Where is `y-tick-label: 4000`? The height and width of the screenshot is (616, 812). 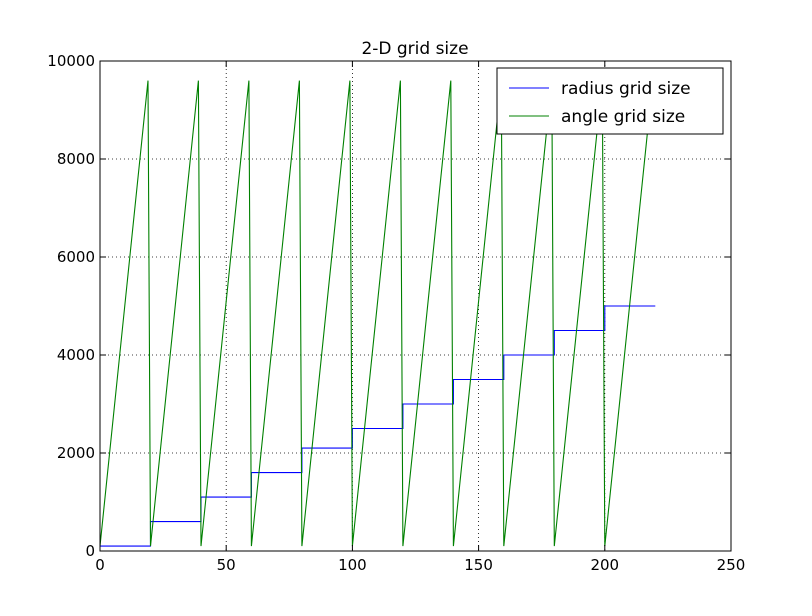 y-tick-label: 4000 is located at coordinates (76, 355).